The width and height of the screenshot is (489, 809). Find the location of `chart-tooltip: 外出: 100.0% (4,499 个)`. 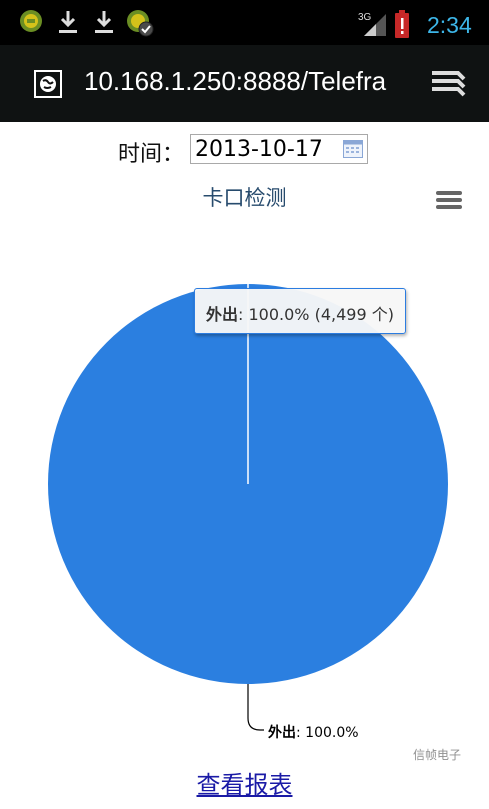

chart-tooltip: 外出: 100.0% (4,499 个) is located at coordinates (300, 311).